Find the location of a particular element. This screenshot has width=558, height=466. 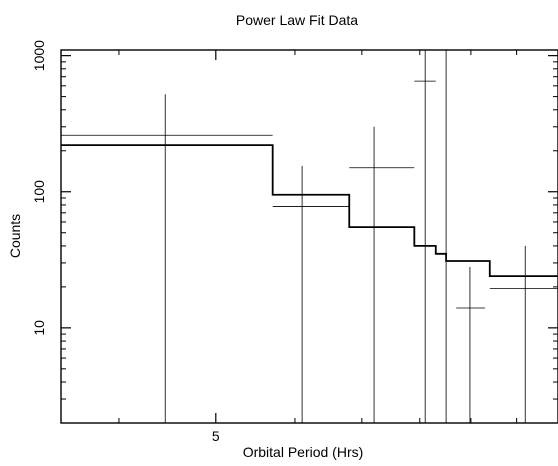

y-tick-label: 100 is located at coordinates (39, 192).